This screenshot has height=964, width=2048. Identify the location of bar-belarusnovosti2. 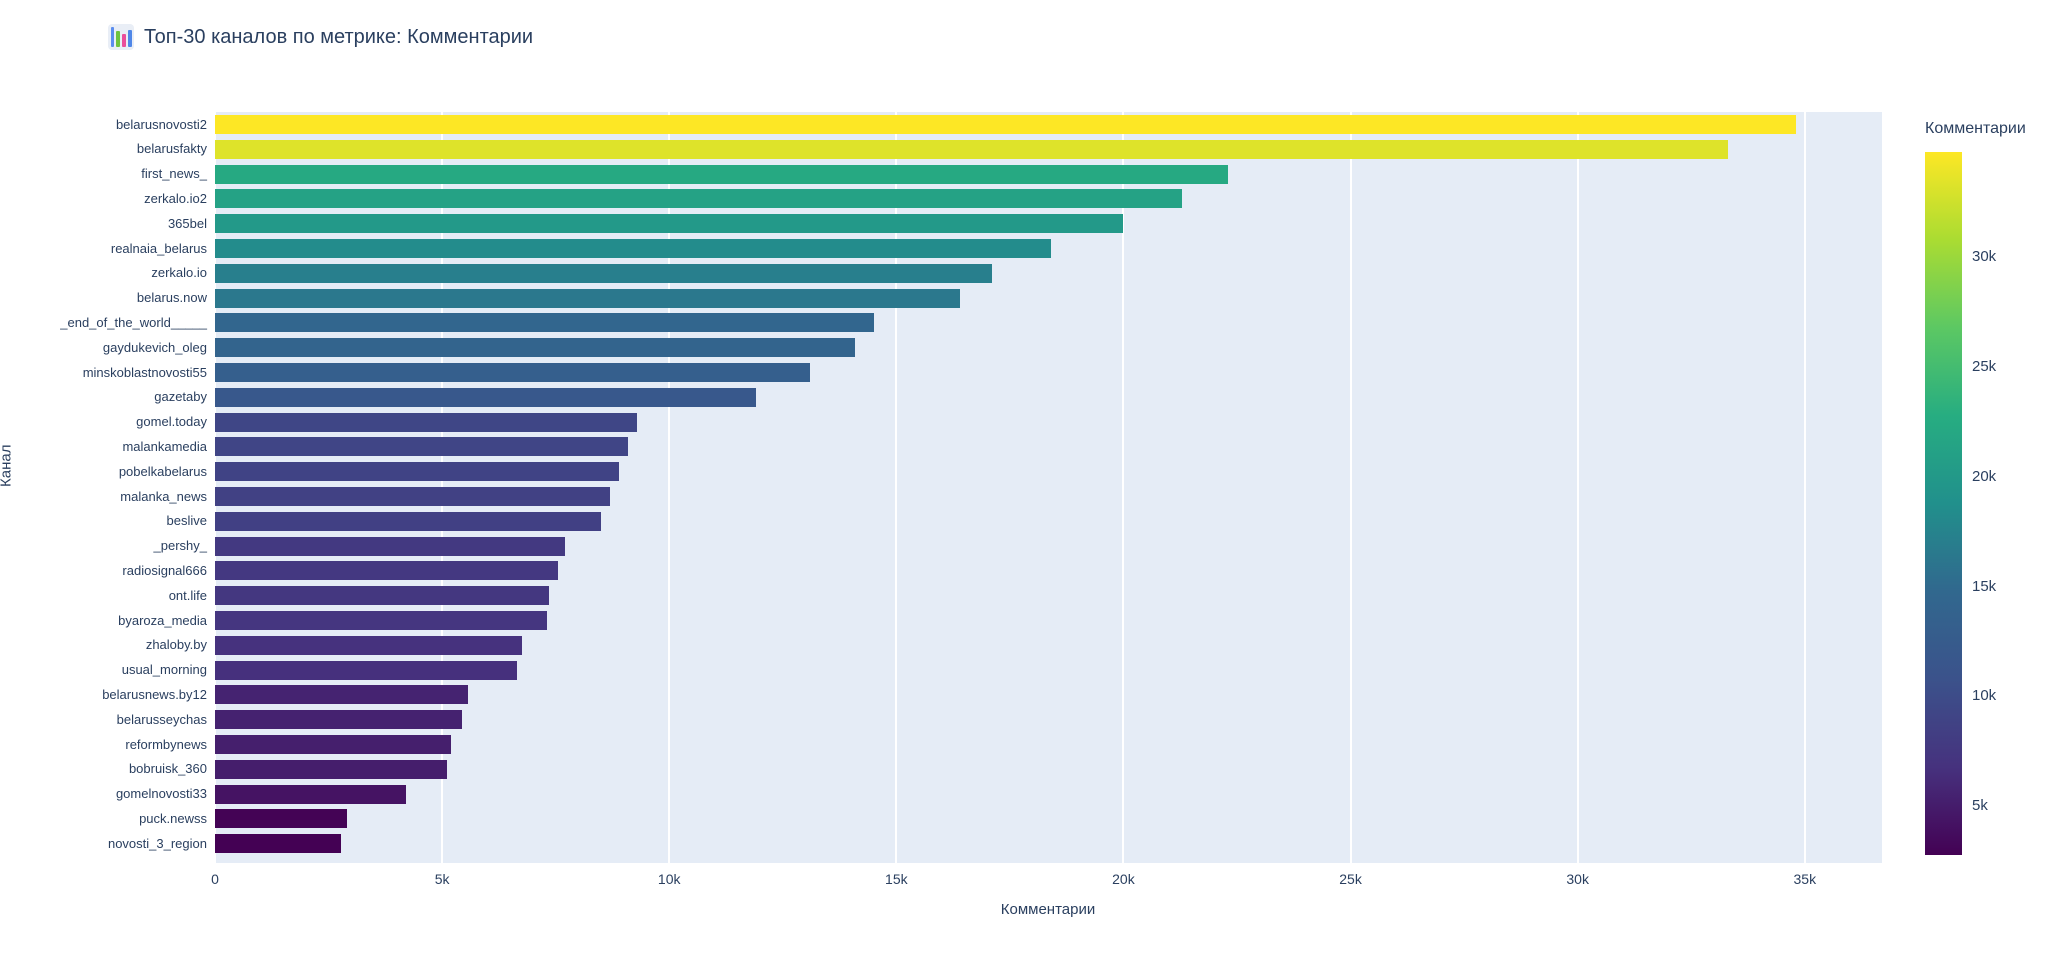
(1005, 124).